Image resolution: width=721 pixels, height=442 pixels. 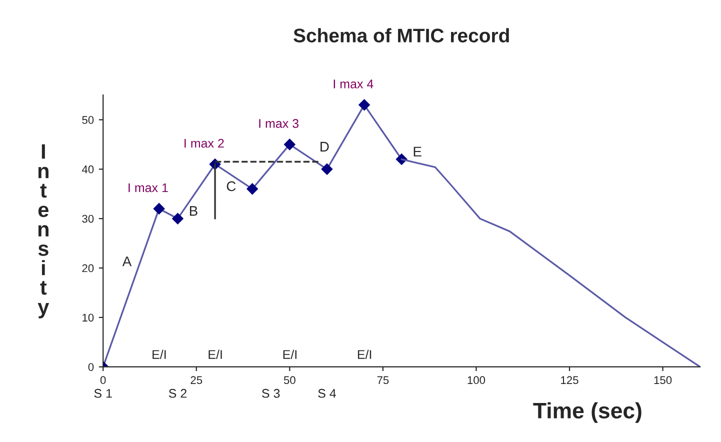 I want to click on annotation: B, so click(x=194, y=211).